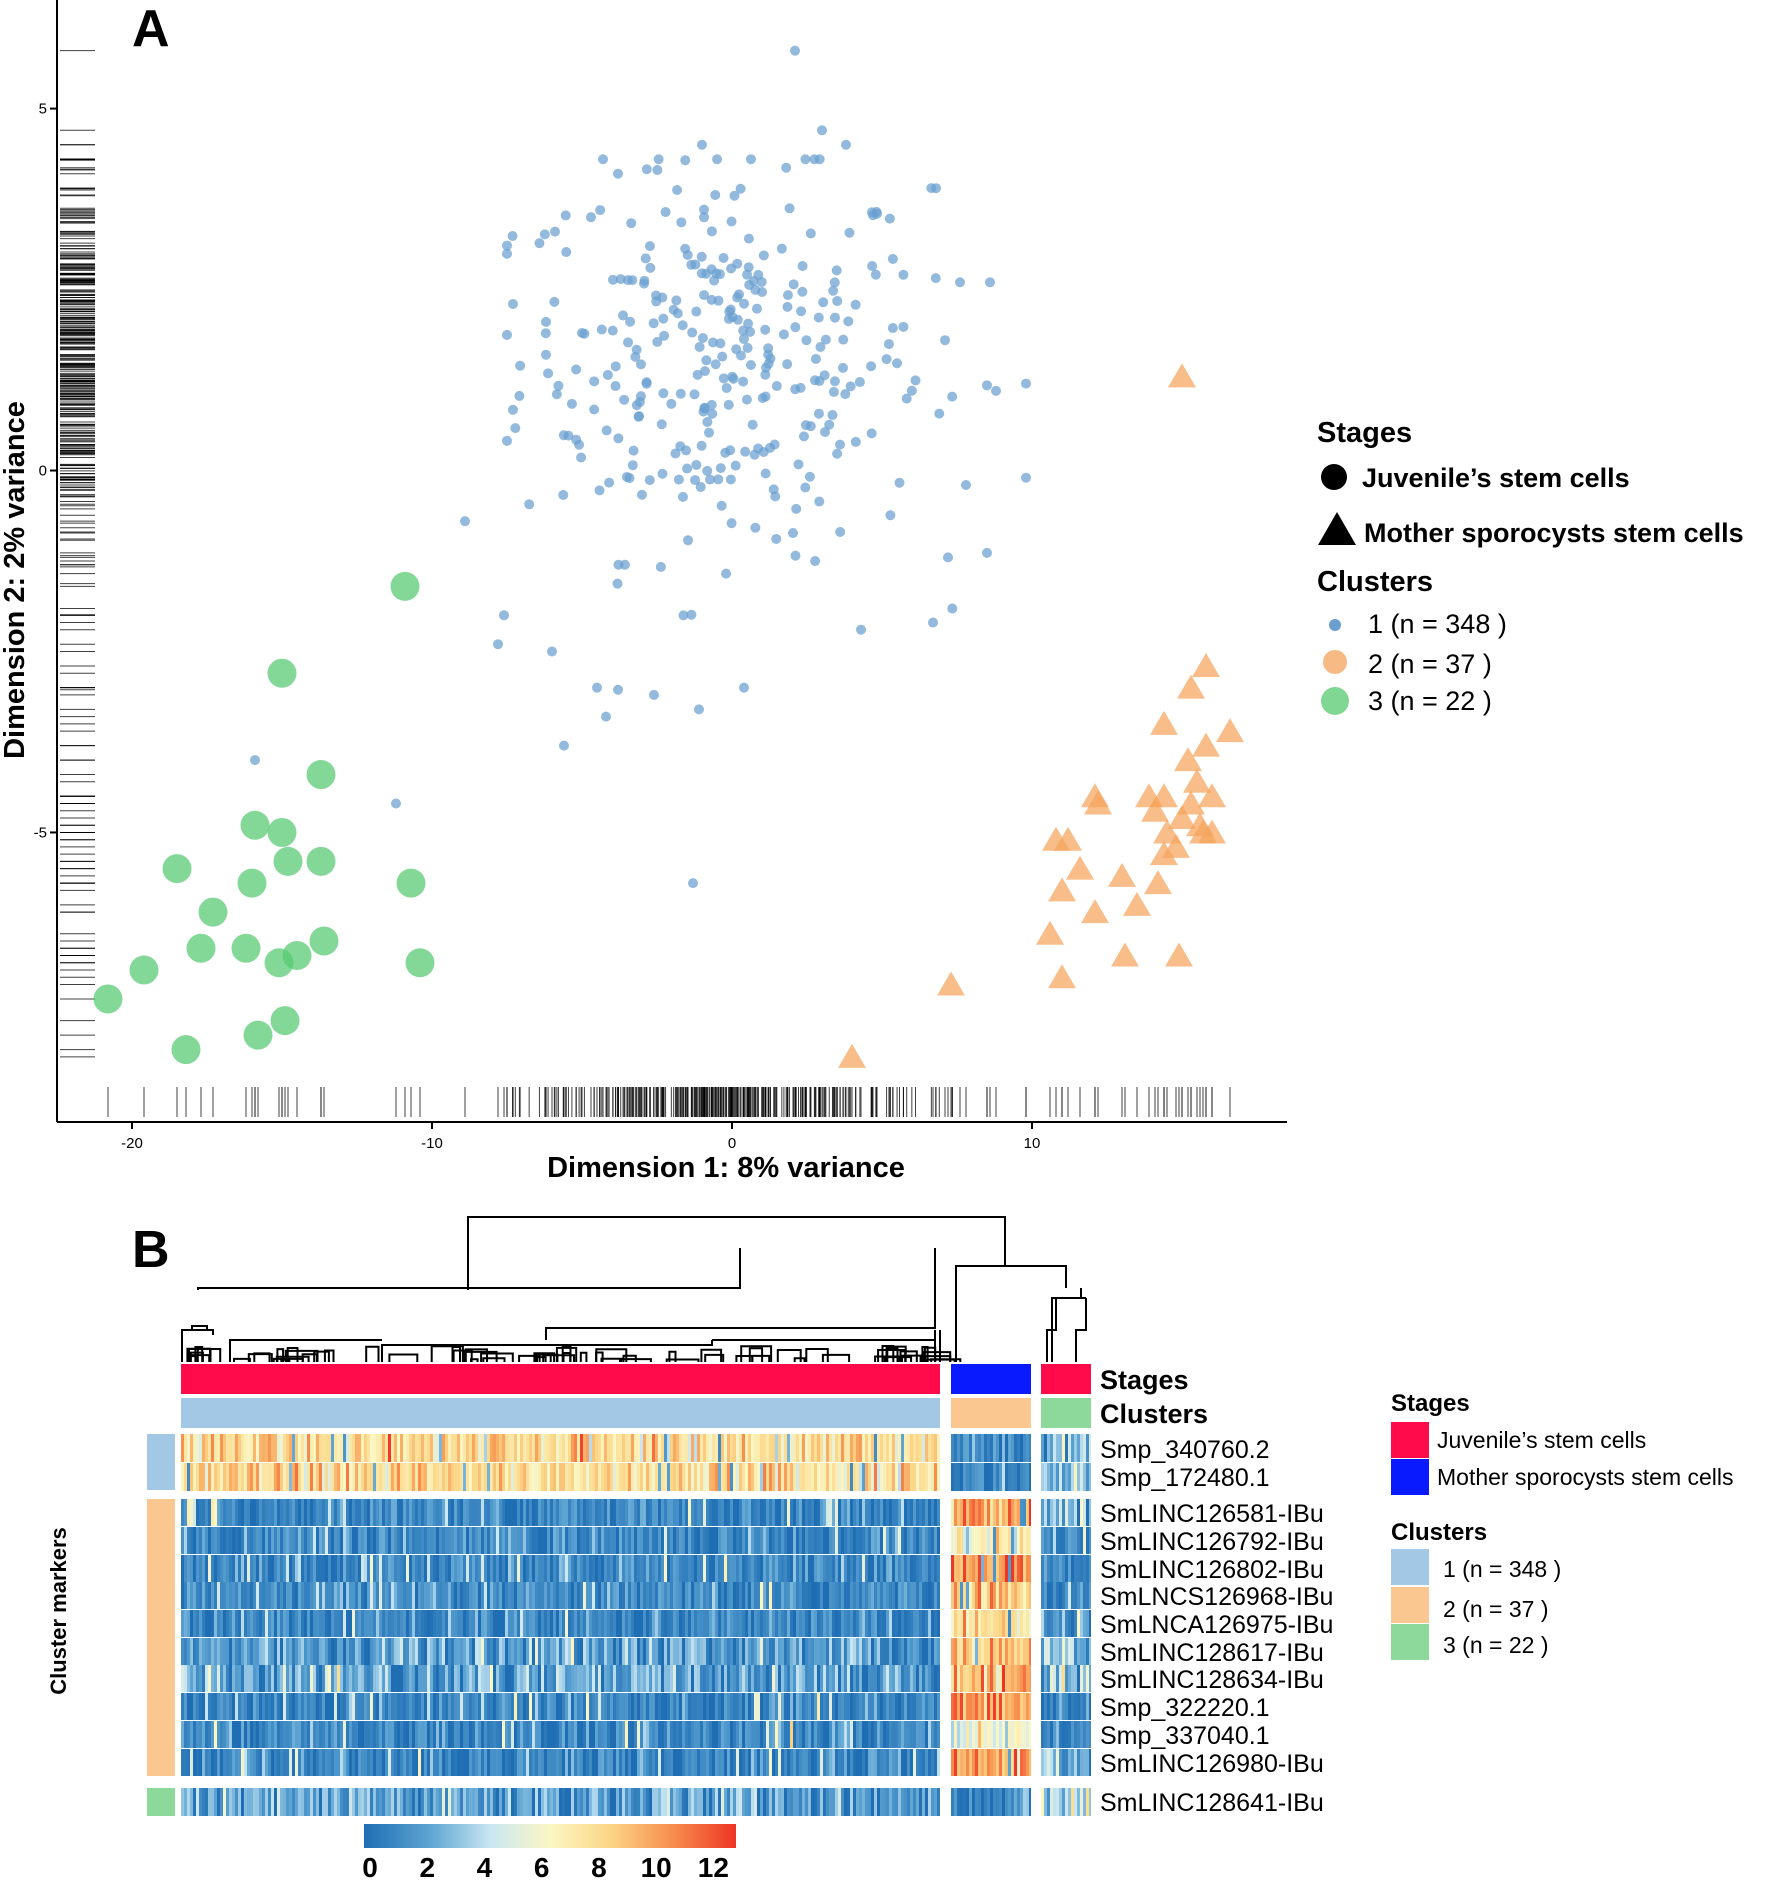  What do you see at coordinates (1335, 701) in the screenshot?
I see `legend-a-cluster3-marker` at bounding box center [1335, 701].